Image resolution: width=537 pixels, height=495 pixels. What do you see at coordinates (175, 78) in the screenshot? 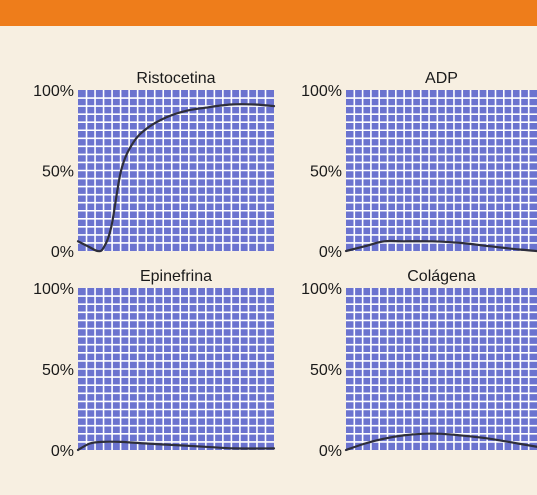
I see `chart-title: Ristocetina` at bounding box center [175, 78].